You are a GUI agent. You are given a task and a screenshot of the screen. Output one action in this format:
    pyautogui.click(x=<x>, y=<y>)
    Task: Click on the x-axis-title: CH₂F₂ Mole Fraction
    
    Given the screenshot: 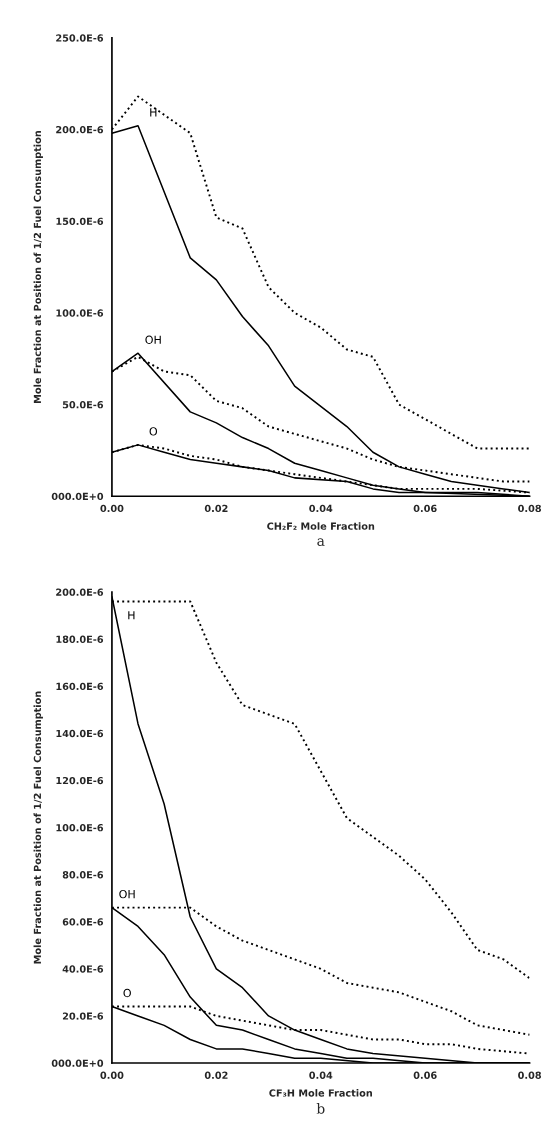 What is the action you would take?
    pyautogui.click(x=321, y=526)
    